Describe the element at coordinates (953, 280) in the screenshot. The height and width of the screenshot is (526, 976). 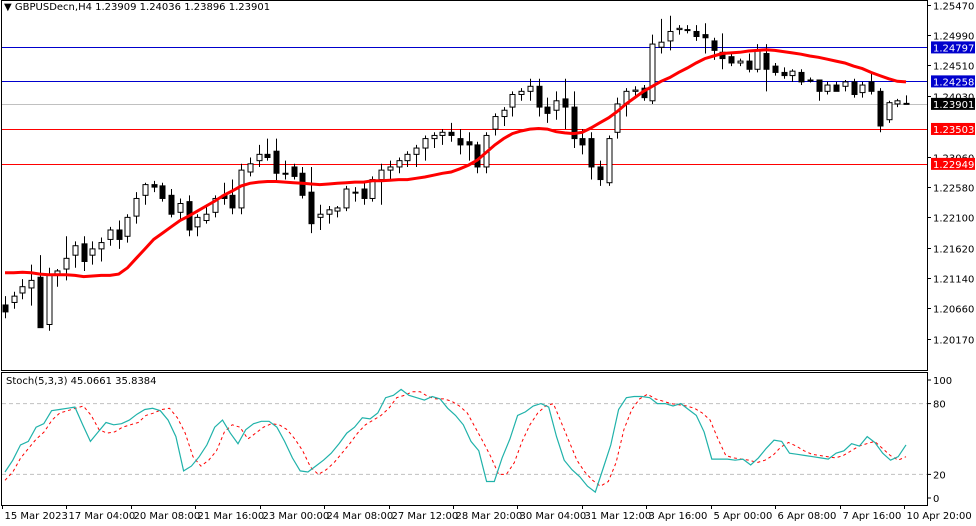
I see `y-axis-label: 1.21140` at that location.